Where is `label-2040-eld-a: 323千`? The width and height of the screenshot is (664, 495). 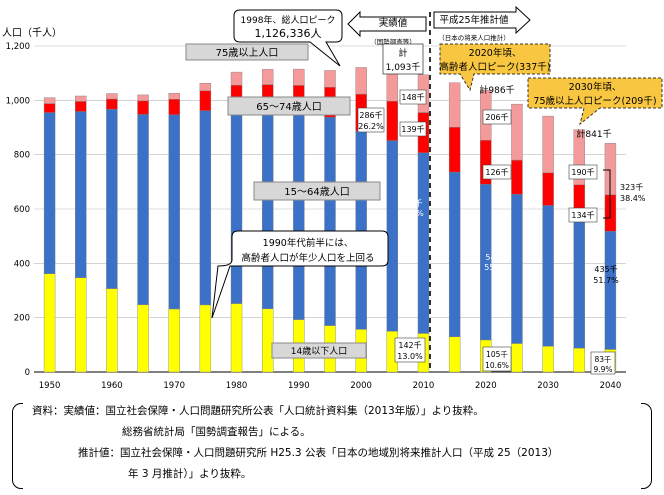 label-2040-eld-a: 323千 is located at coordinates (631, 187).